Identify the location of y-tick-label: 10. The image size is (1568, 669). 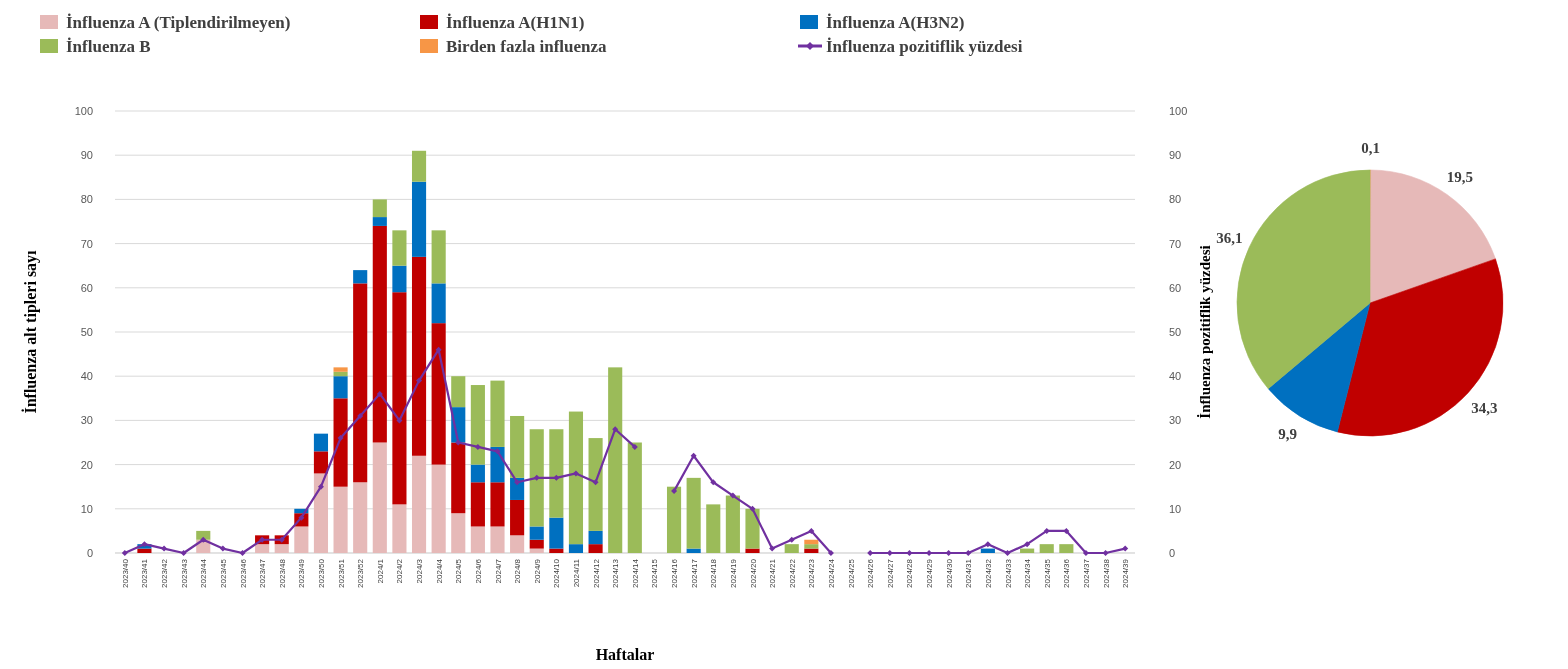
(86, 508).